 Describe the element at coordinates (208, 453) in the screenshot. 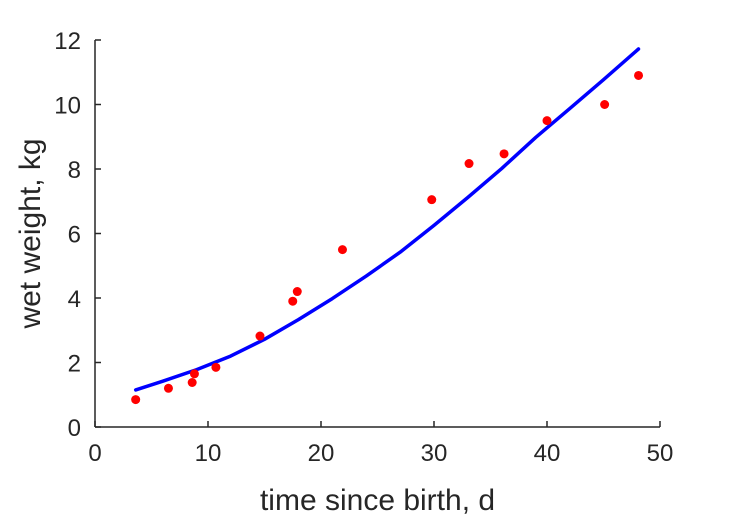

I see `x-tick-label: 10` at that location.